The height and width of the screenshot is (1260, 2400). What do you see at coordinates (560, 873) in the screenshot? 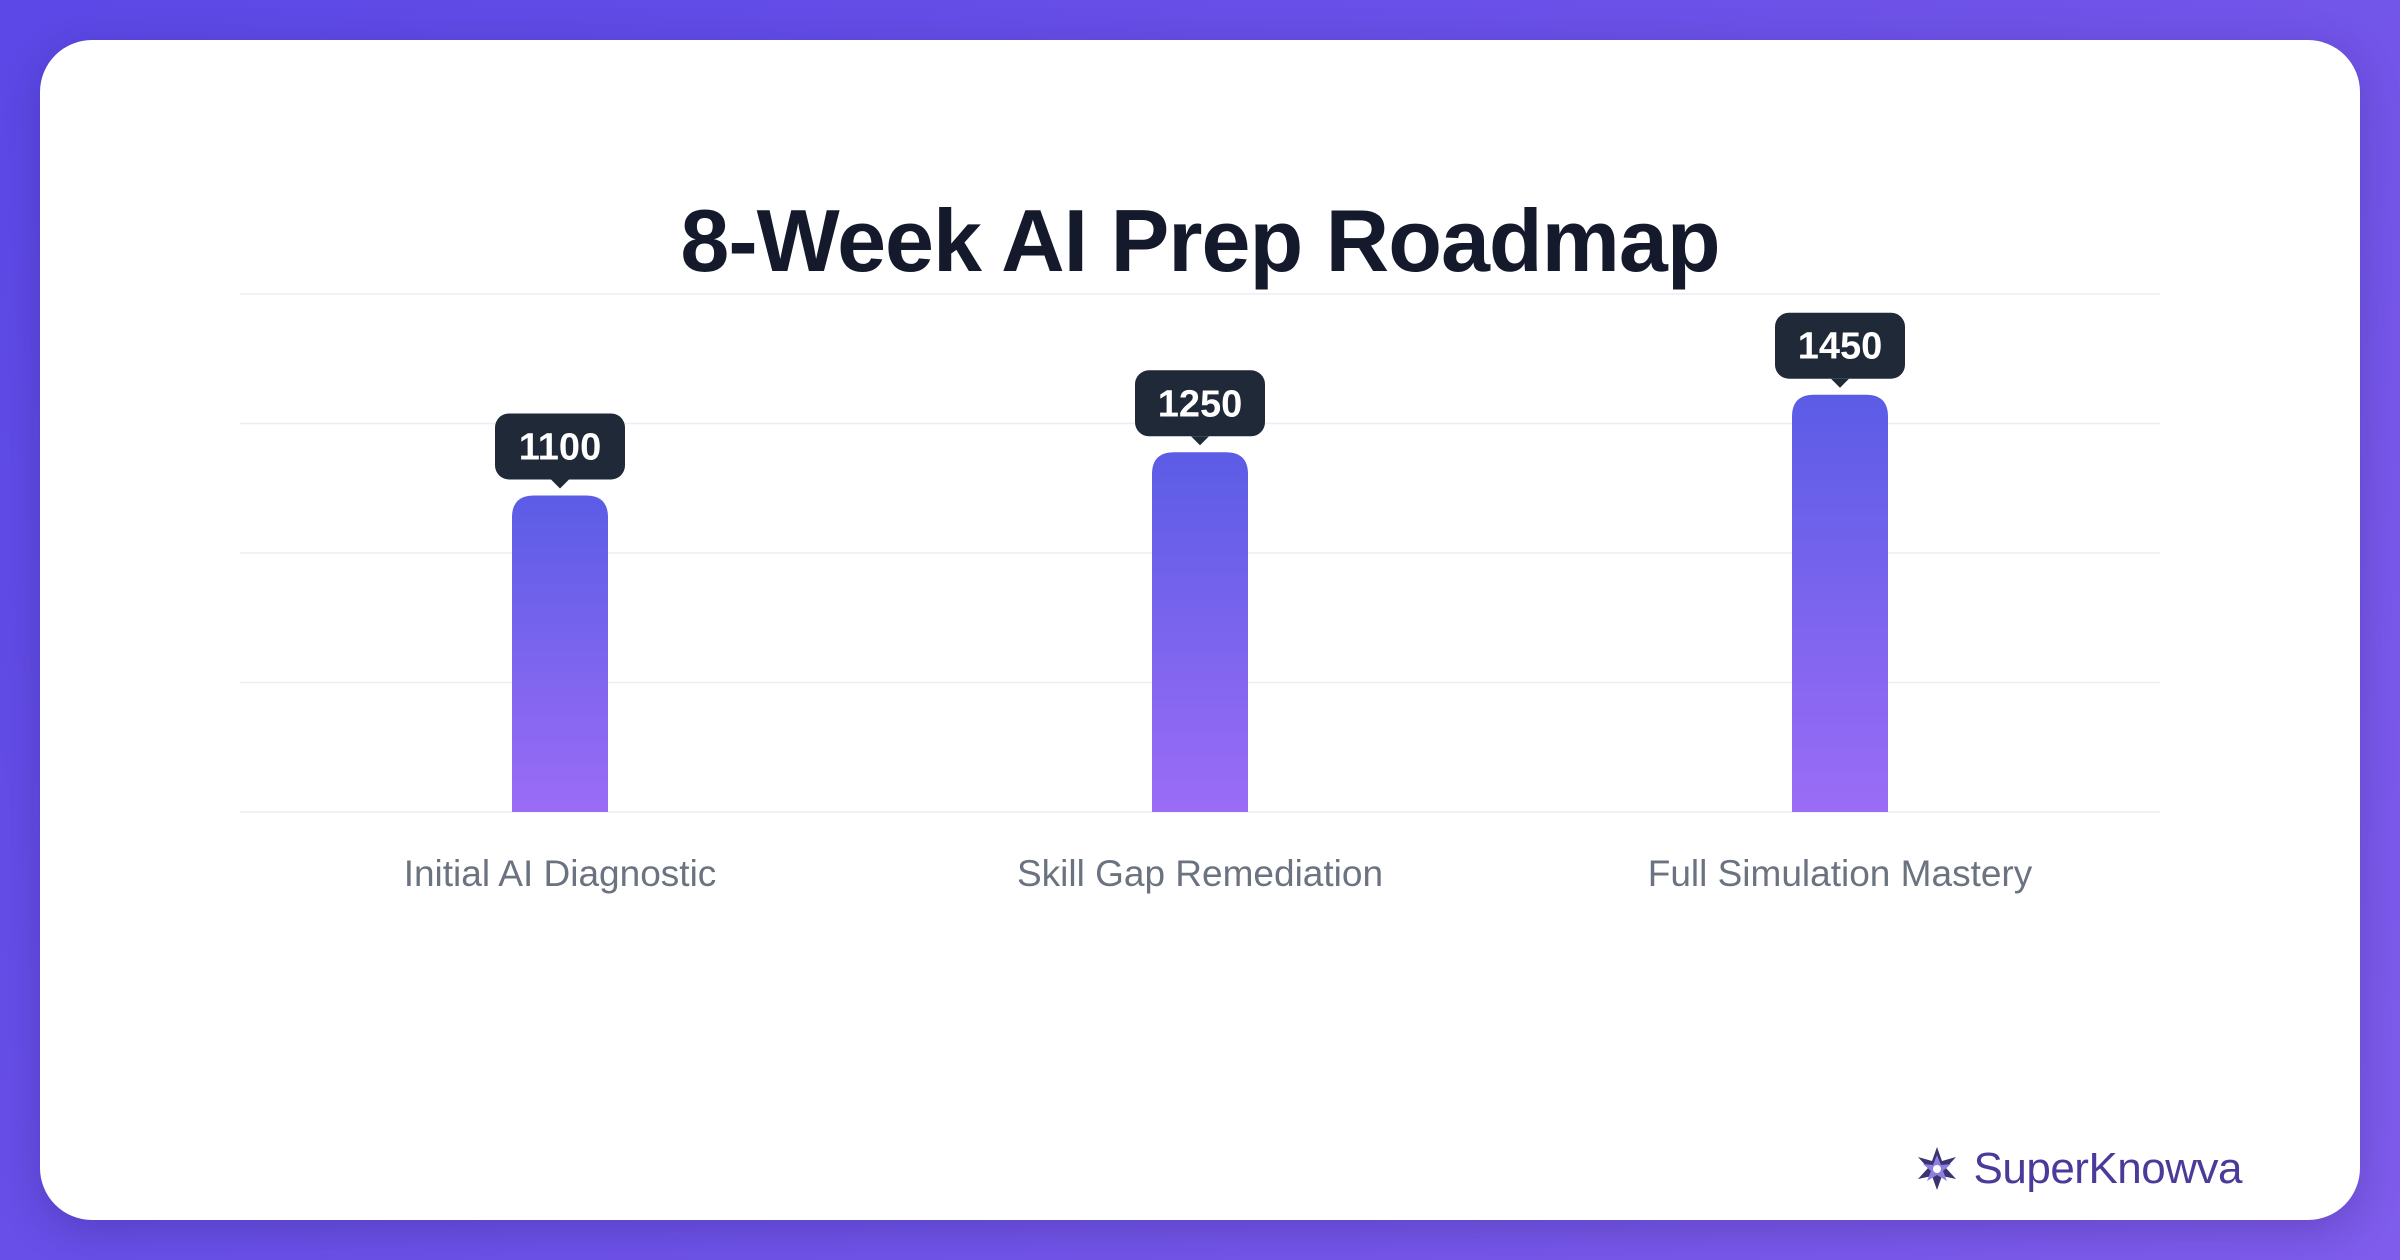
I see `category-label: Initial AI Diagnostic` at bounding box center [560, 873].